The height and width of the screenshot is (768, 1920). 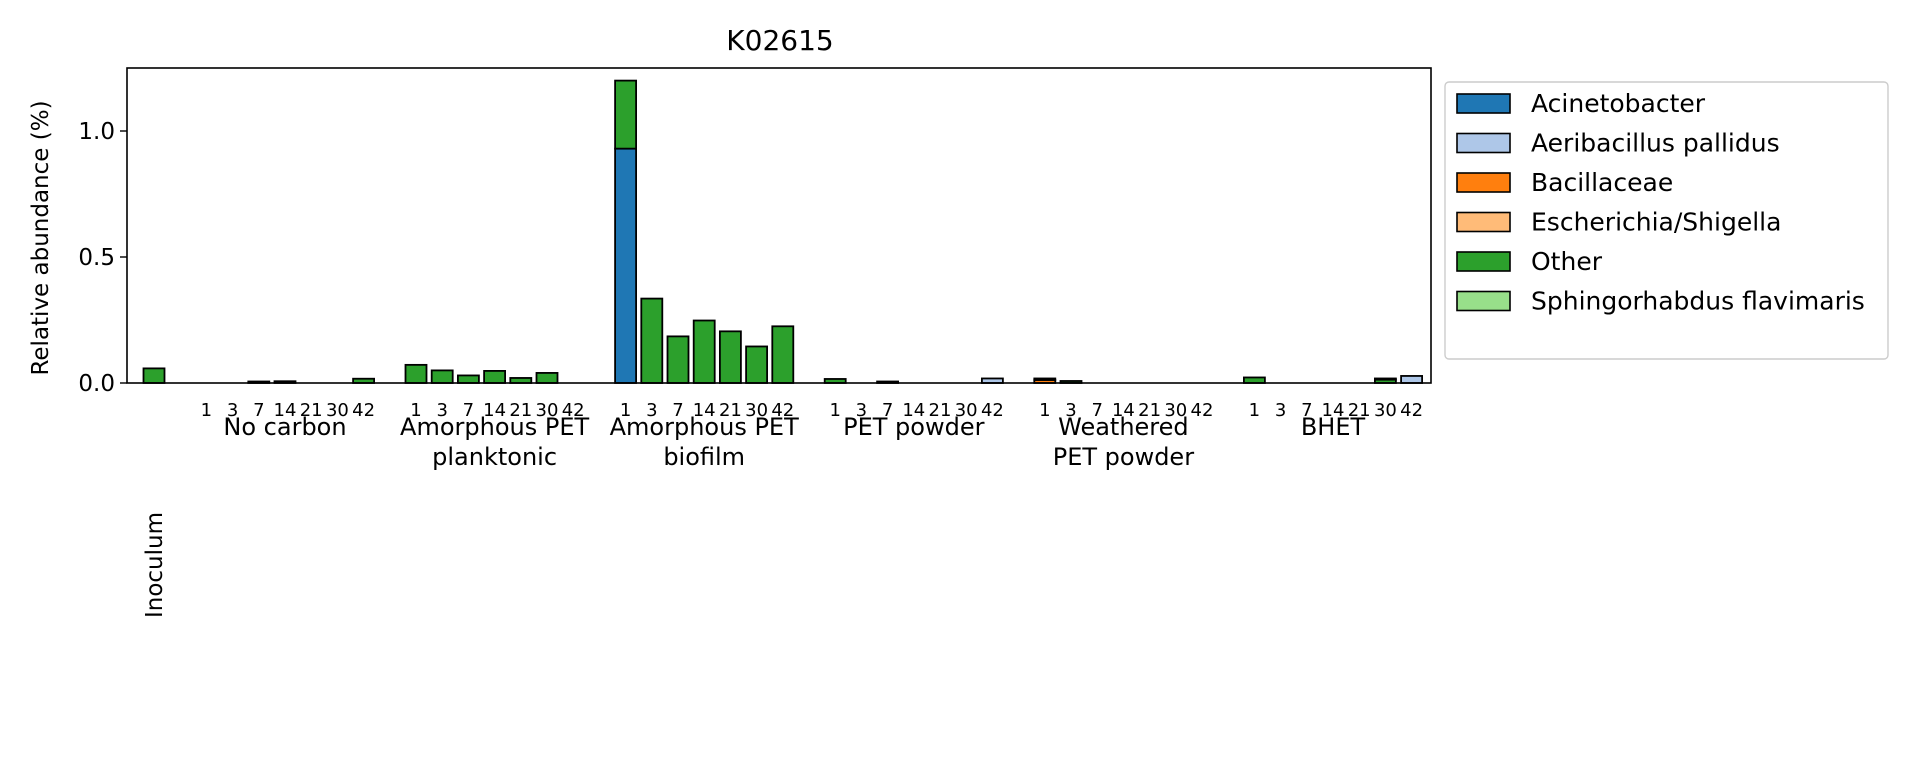 What do you see at coordinates (779, 40) in the screenshot?
I see `chart-title: K02615` at bounding box center [779, 40].